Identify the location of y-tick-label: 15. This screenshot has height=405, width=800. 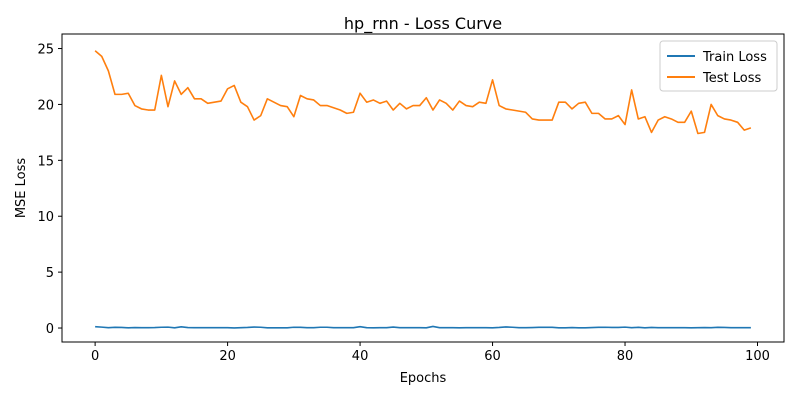
(45, 161).